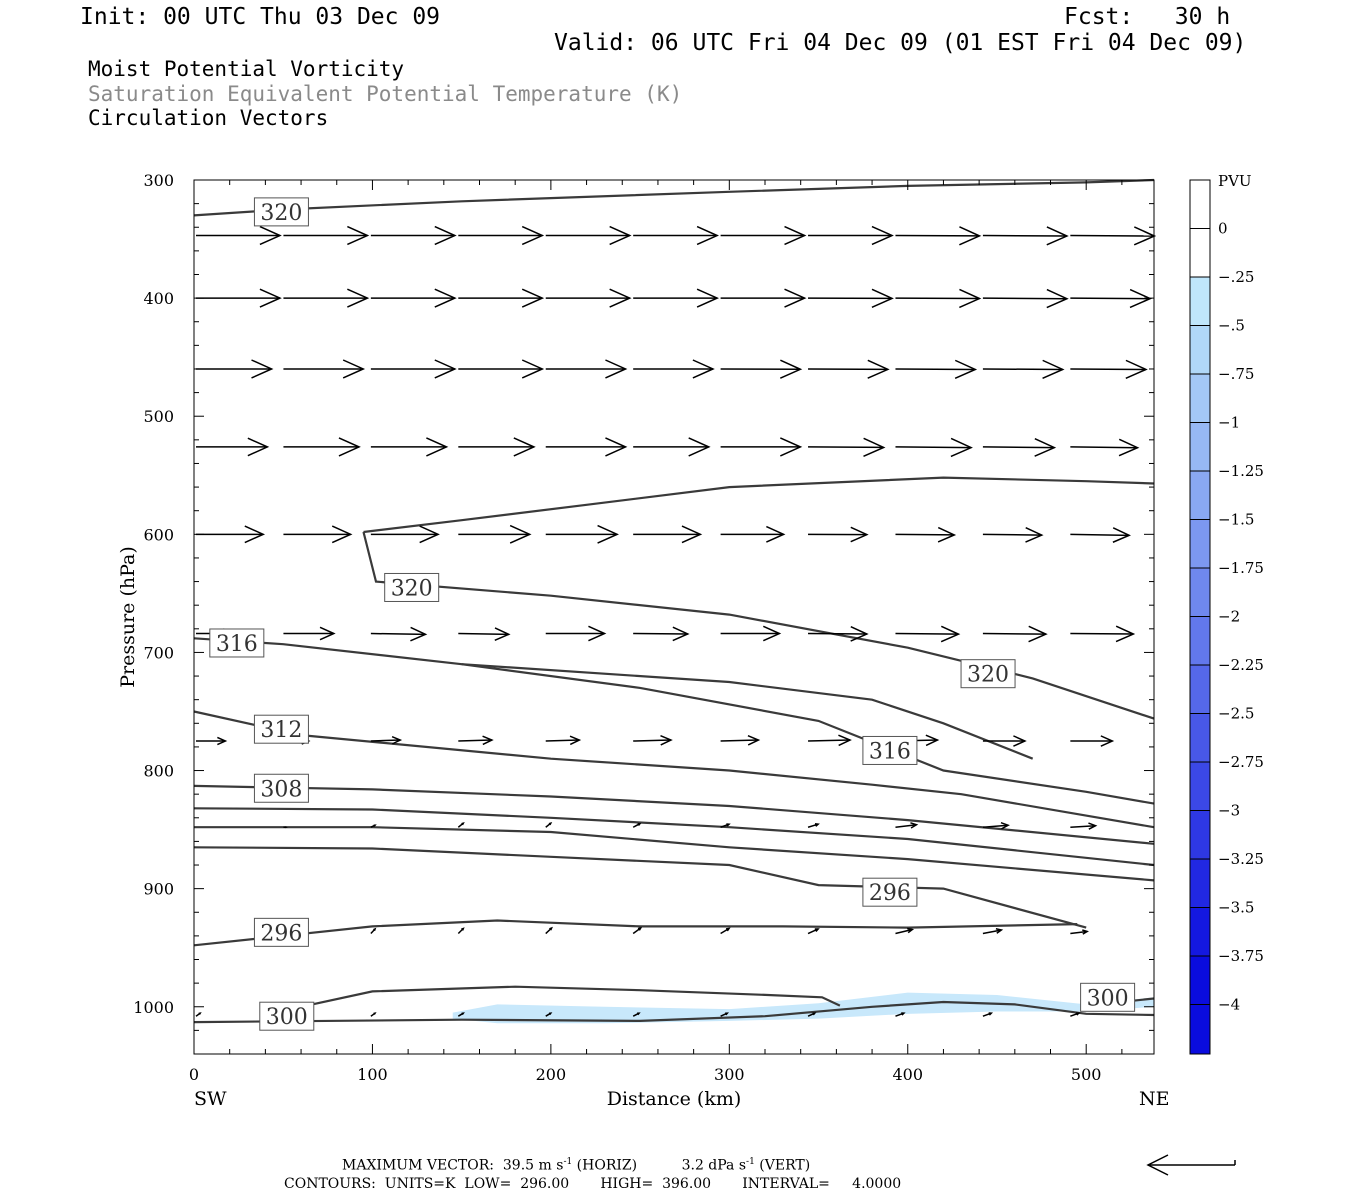 The height and width of the screenshot is (1200, 1350). Describe the element at coordinates (158, 534) in the screenshot. I see `y-tick-label-600: 600` at that location.